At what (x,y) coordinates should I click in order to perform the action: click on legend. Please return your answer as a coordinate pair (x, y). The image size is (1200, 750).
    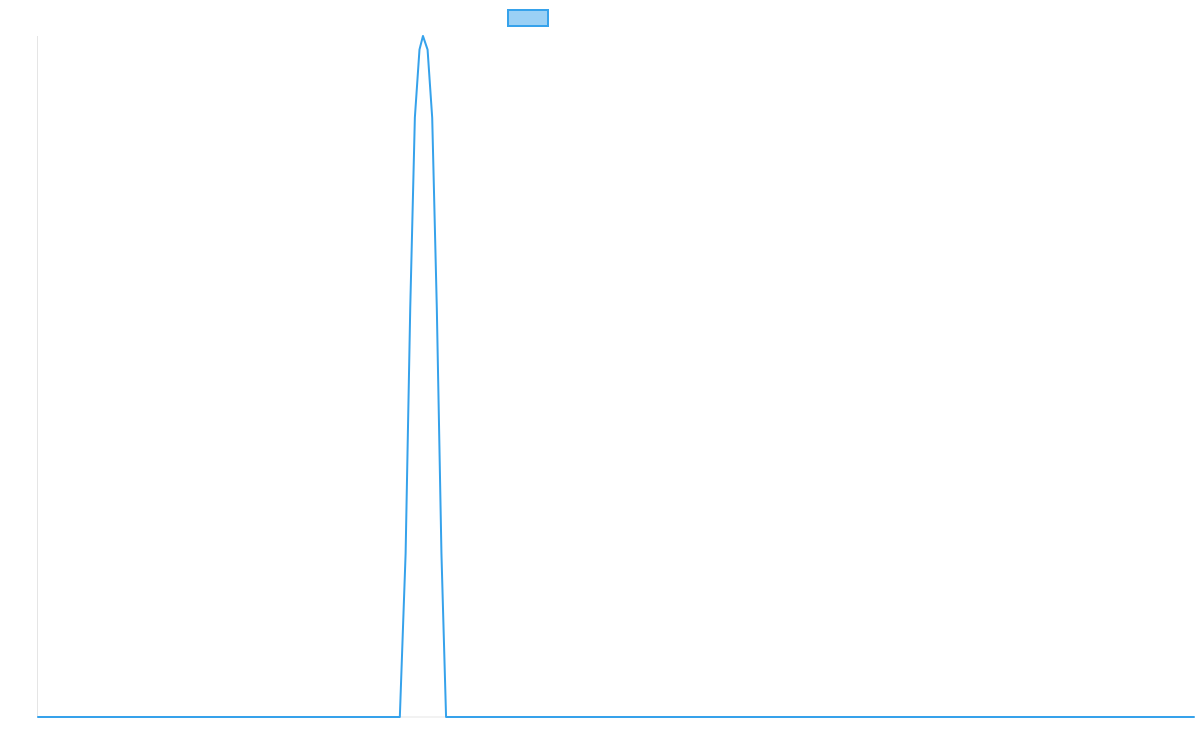
    Looking at the image, I should click on (528, 18).